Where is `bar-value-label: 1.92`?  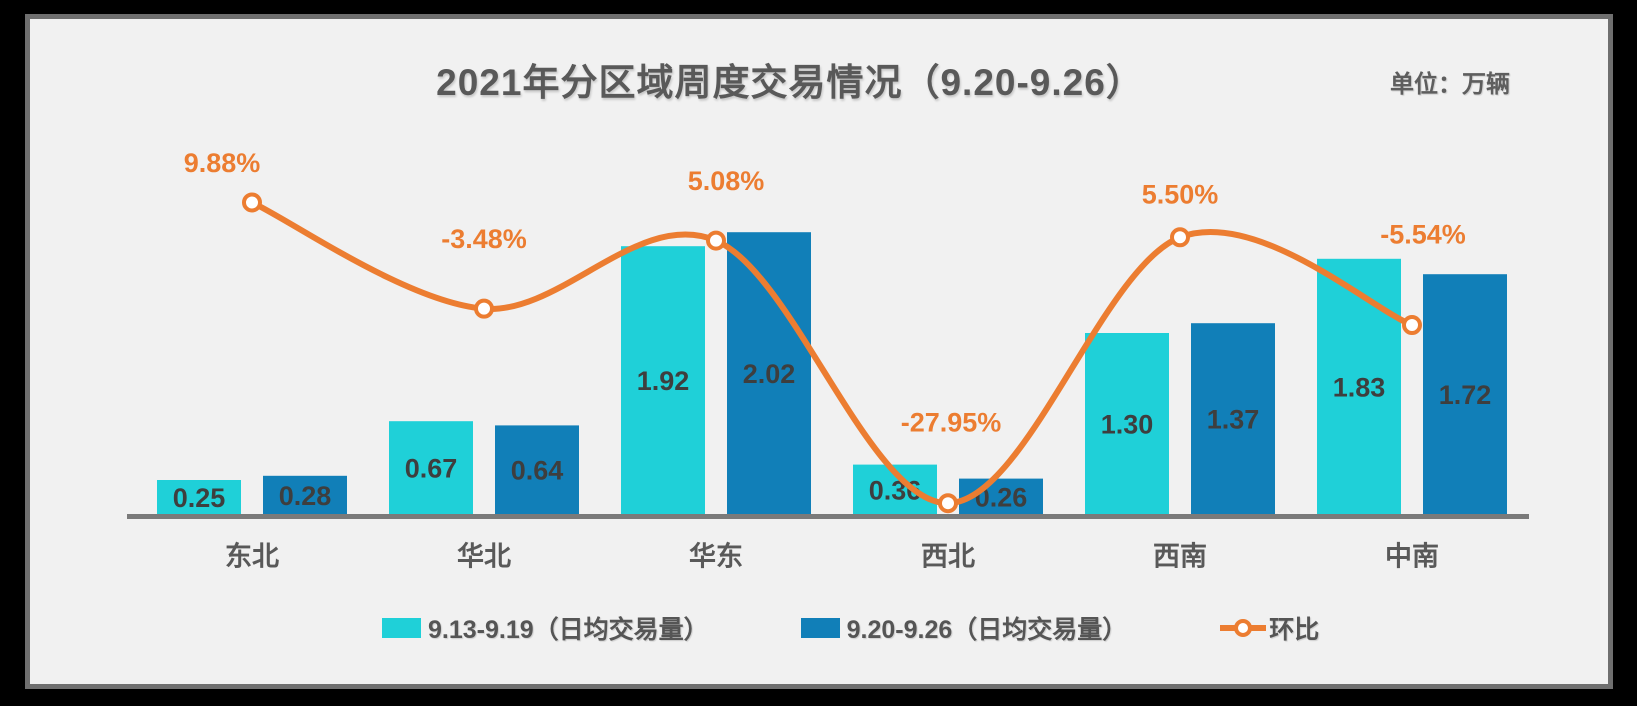 bar-value-label: 1.92 is located at coordinates (663, 381).